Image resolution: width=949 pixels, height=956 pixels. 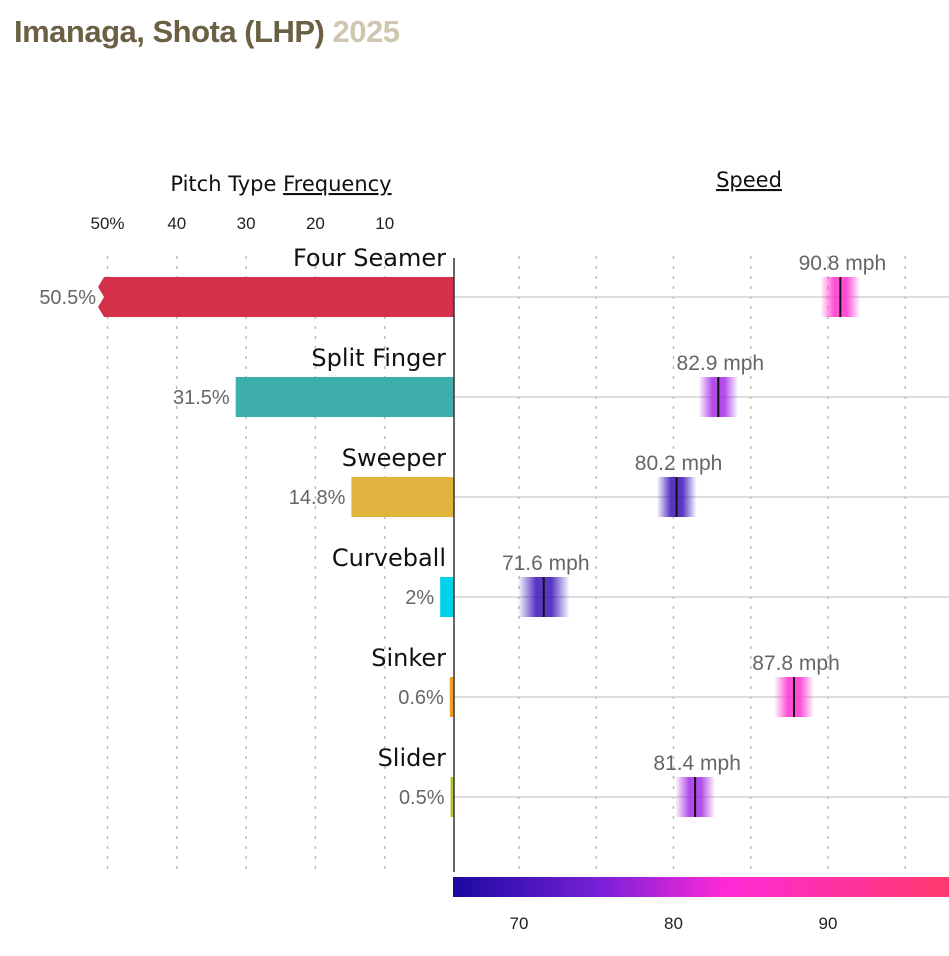 What do you see at coordinates (546, 563) in the screenshot?
I see `speed-value-label: 71.6 mph` at bounding box center [546, 563].